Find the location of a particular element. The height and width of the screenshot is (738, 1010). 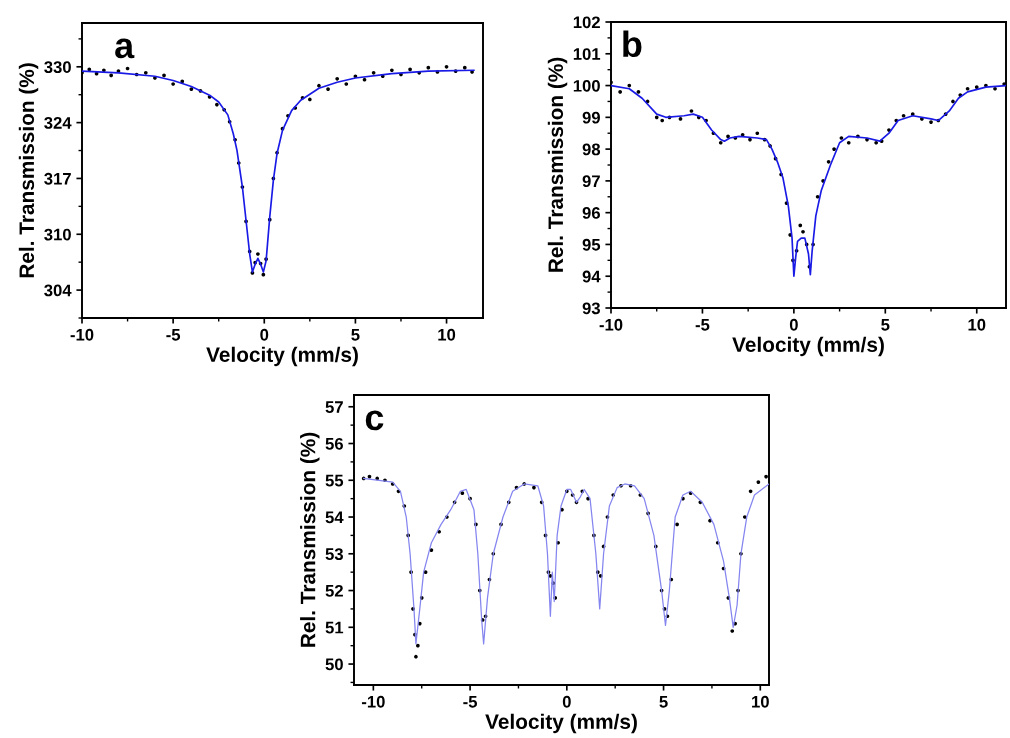

y-tick-label: 317 is located at coordinates (57, 178).